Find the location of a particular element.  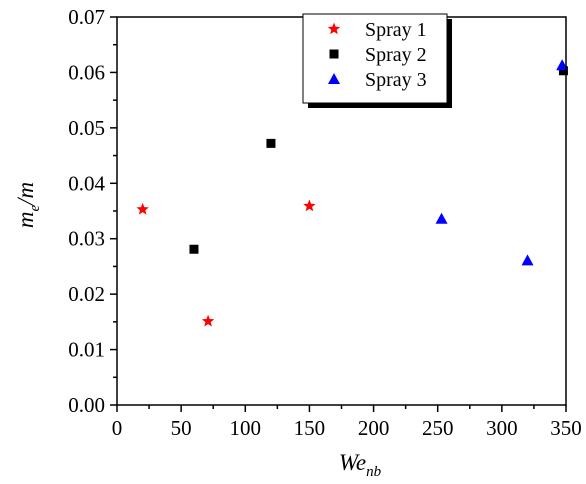

y-tick-label: 0.03 is located at coordinates (86, 239).